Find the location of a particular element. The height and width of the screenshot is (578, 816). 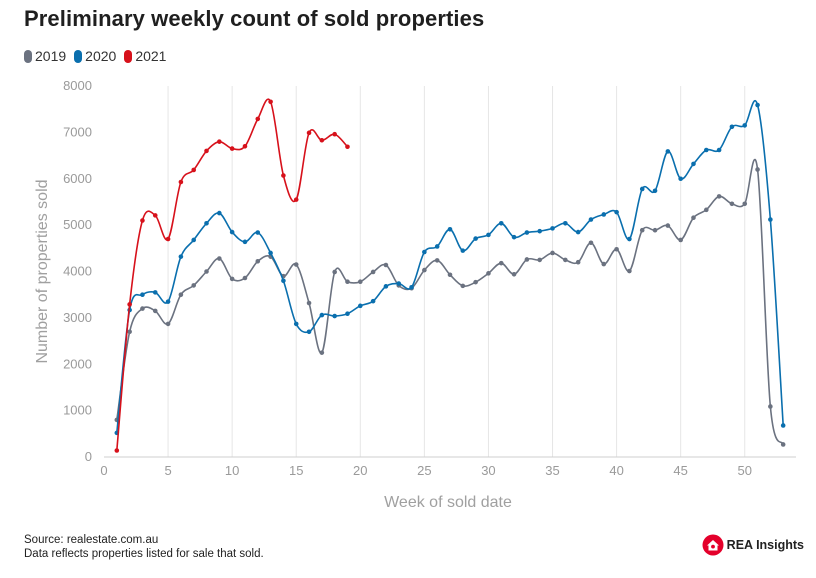

y-tick-label-4000: 4000 is located at coordinates (77, 271).